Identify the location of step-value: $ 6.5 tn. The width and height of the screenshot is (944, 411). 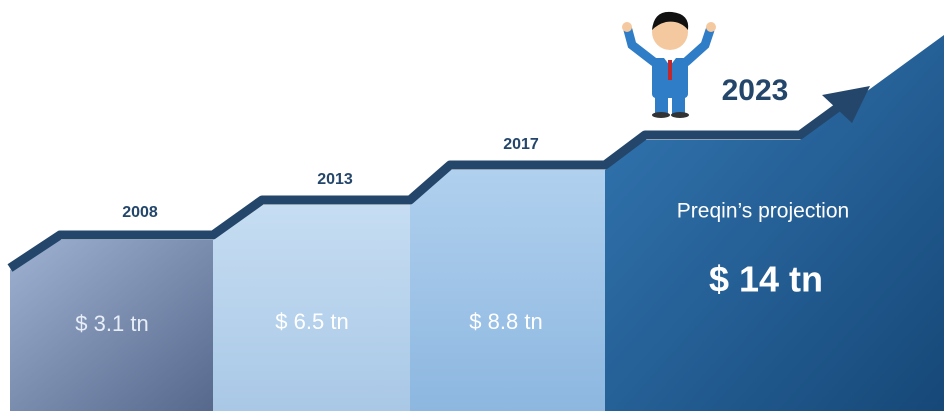
(311, 321).